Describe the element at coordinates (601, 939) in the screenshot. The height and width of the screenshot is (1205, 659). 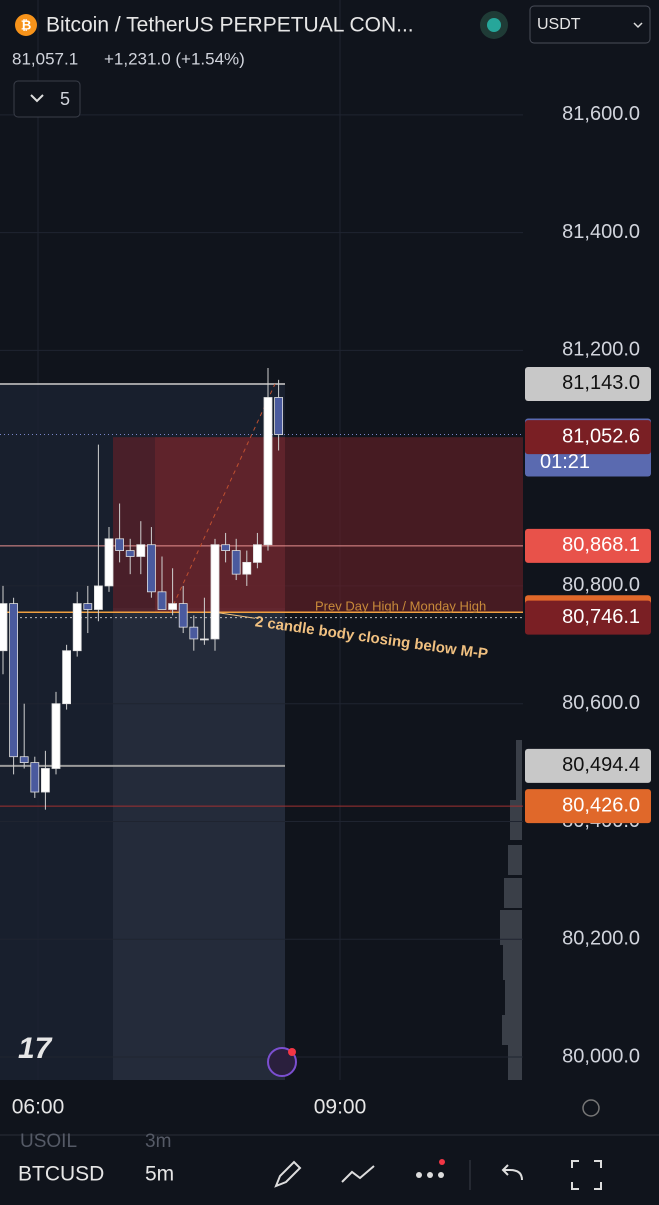
I see `y-tick-label: 80,200.0` at that location.